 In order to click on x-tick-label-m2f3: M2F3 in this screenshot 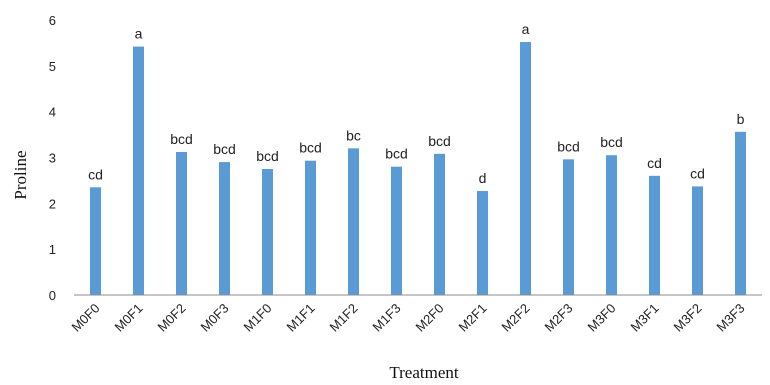, I will do `click(559, 318)`.